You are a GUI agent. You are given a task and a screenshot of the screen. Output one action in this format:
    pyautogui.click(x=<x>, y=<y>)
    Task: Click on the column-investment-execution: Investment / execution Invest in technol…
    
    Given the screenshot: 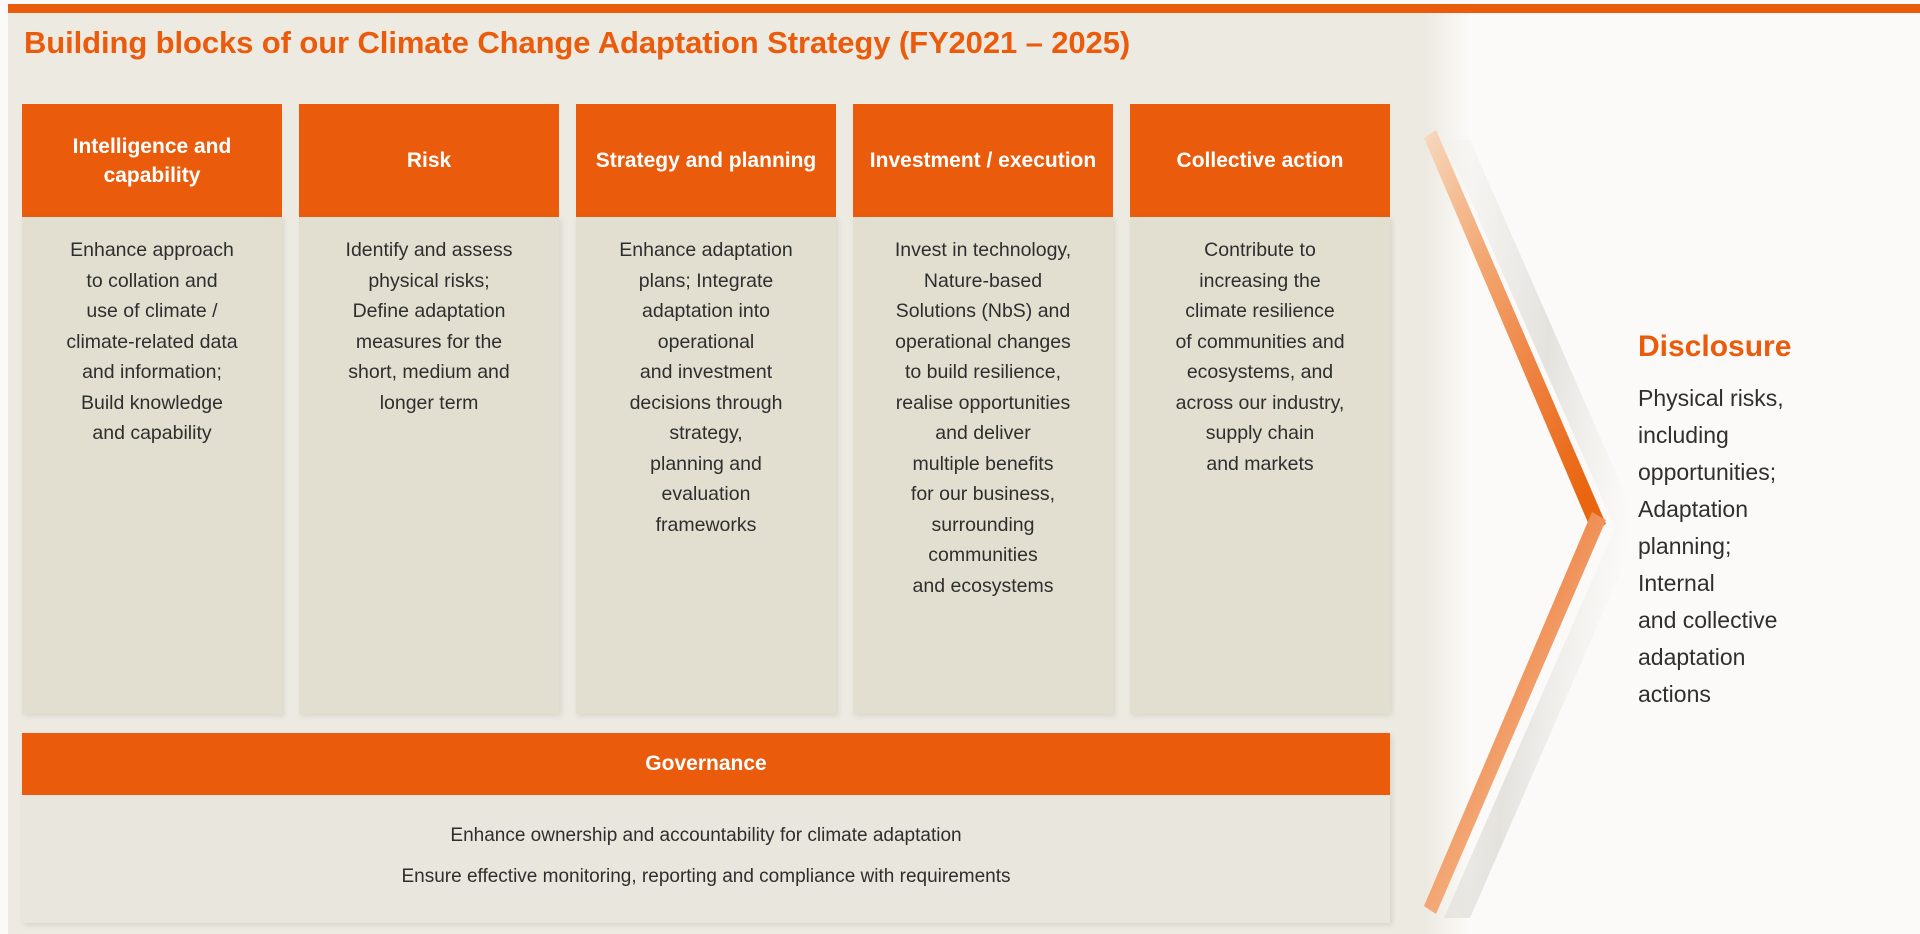 What is the action you would take?
    pyautogui.click(x=983, y=409)
    